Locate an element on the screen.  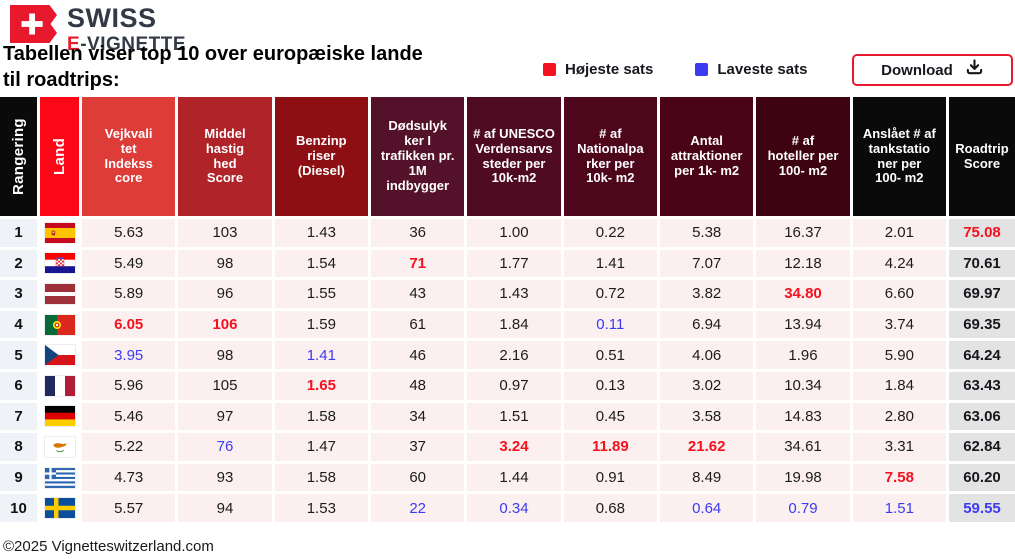
legend-item-lowest: Laveste sats is located at coordinates (751, 69).